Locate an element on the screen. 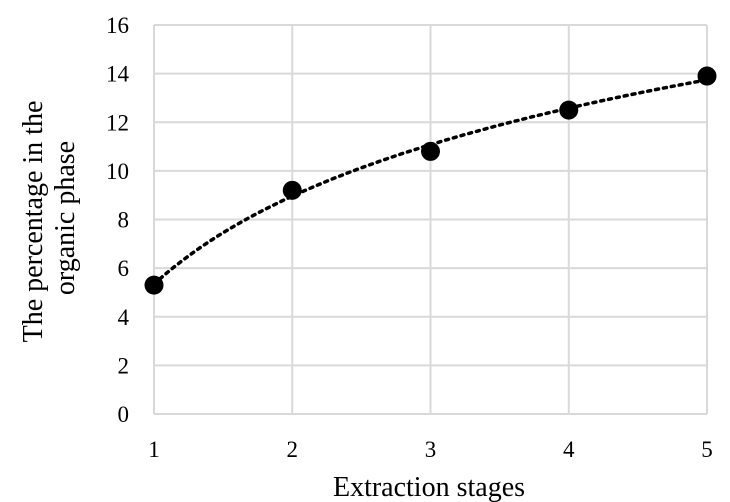  y-tick-label-1: 2 is located at coordinates (124, 365).